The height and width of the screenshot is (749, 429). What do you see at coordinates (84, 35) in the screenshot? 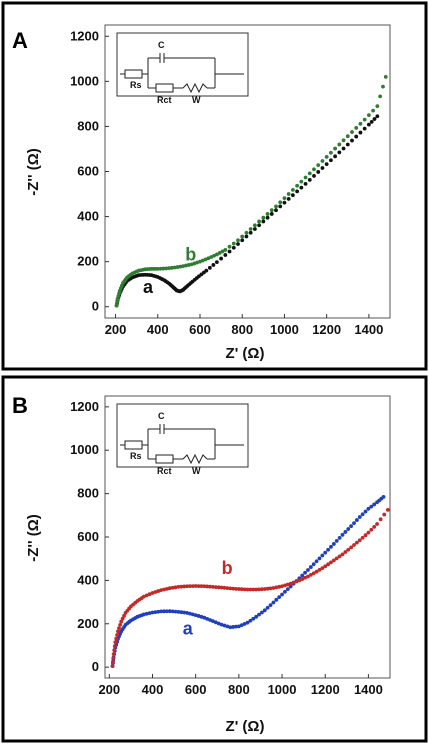
I see `panel-a-ytick-label: 1200` at bounding box center [84, 35].